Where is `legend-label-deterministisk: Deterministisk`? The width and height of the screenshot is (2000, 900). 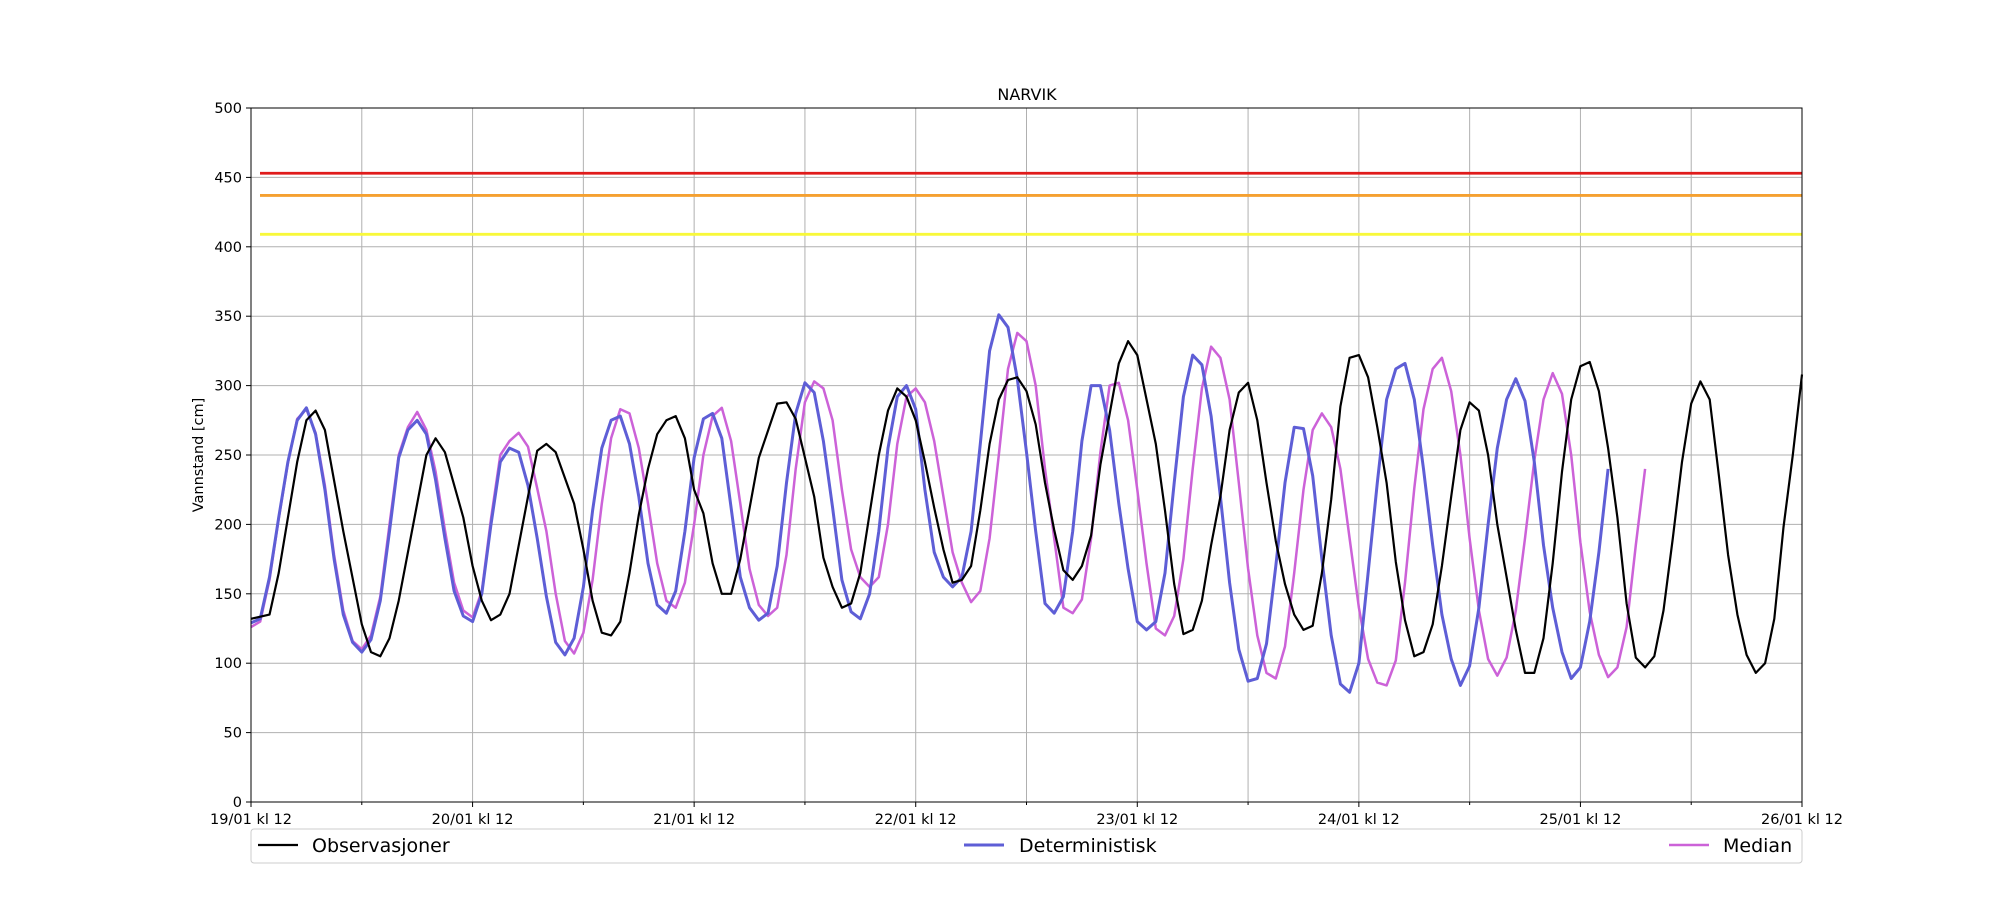
legend-label-deterministisk: Deterministisk is located at coordinates (1088, 846).